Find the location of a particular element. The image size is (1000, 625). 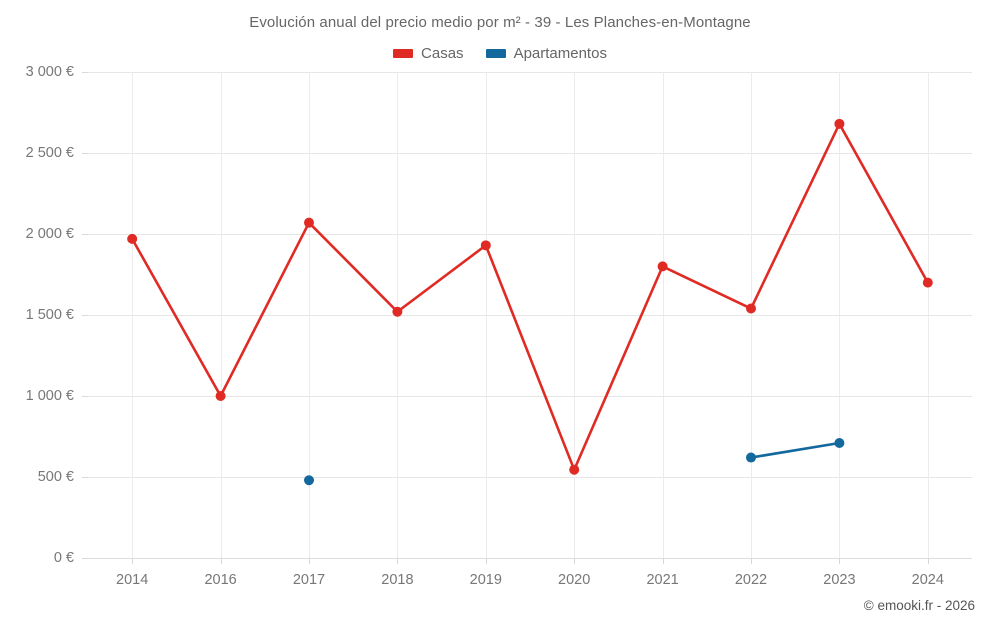

y-tick-label: 500 € is located at coordinates (55, 477).